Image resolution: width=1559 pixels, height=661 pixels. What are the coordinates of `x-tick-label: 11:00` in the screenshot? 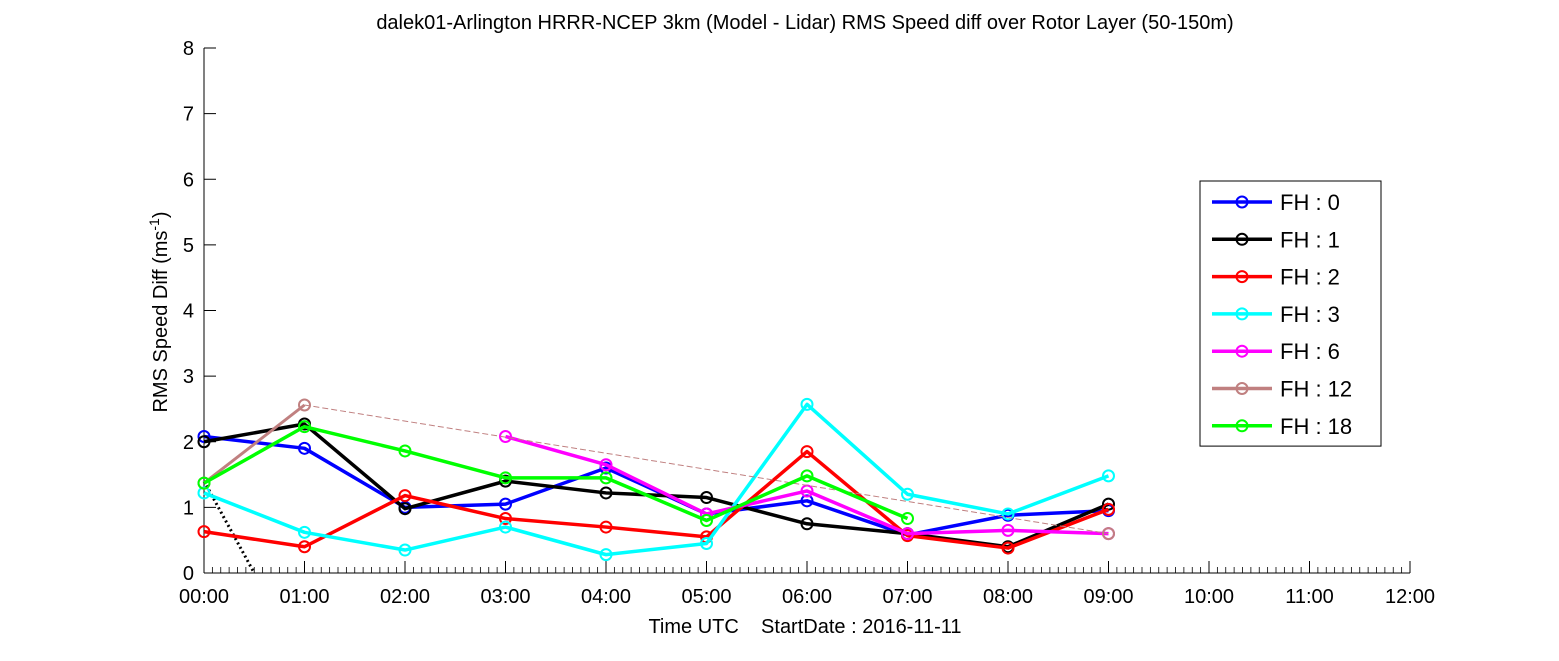 It's located at (1309, 597).